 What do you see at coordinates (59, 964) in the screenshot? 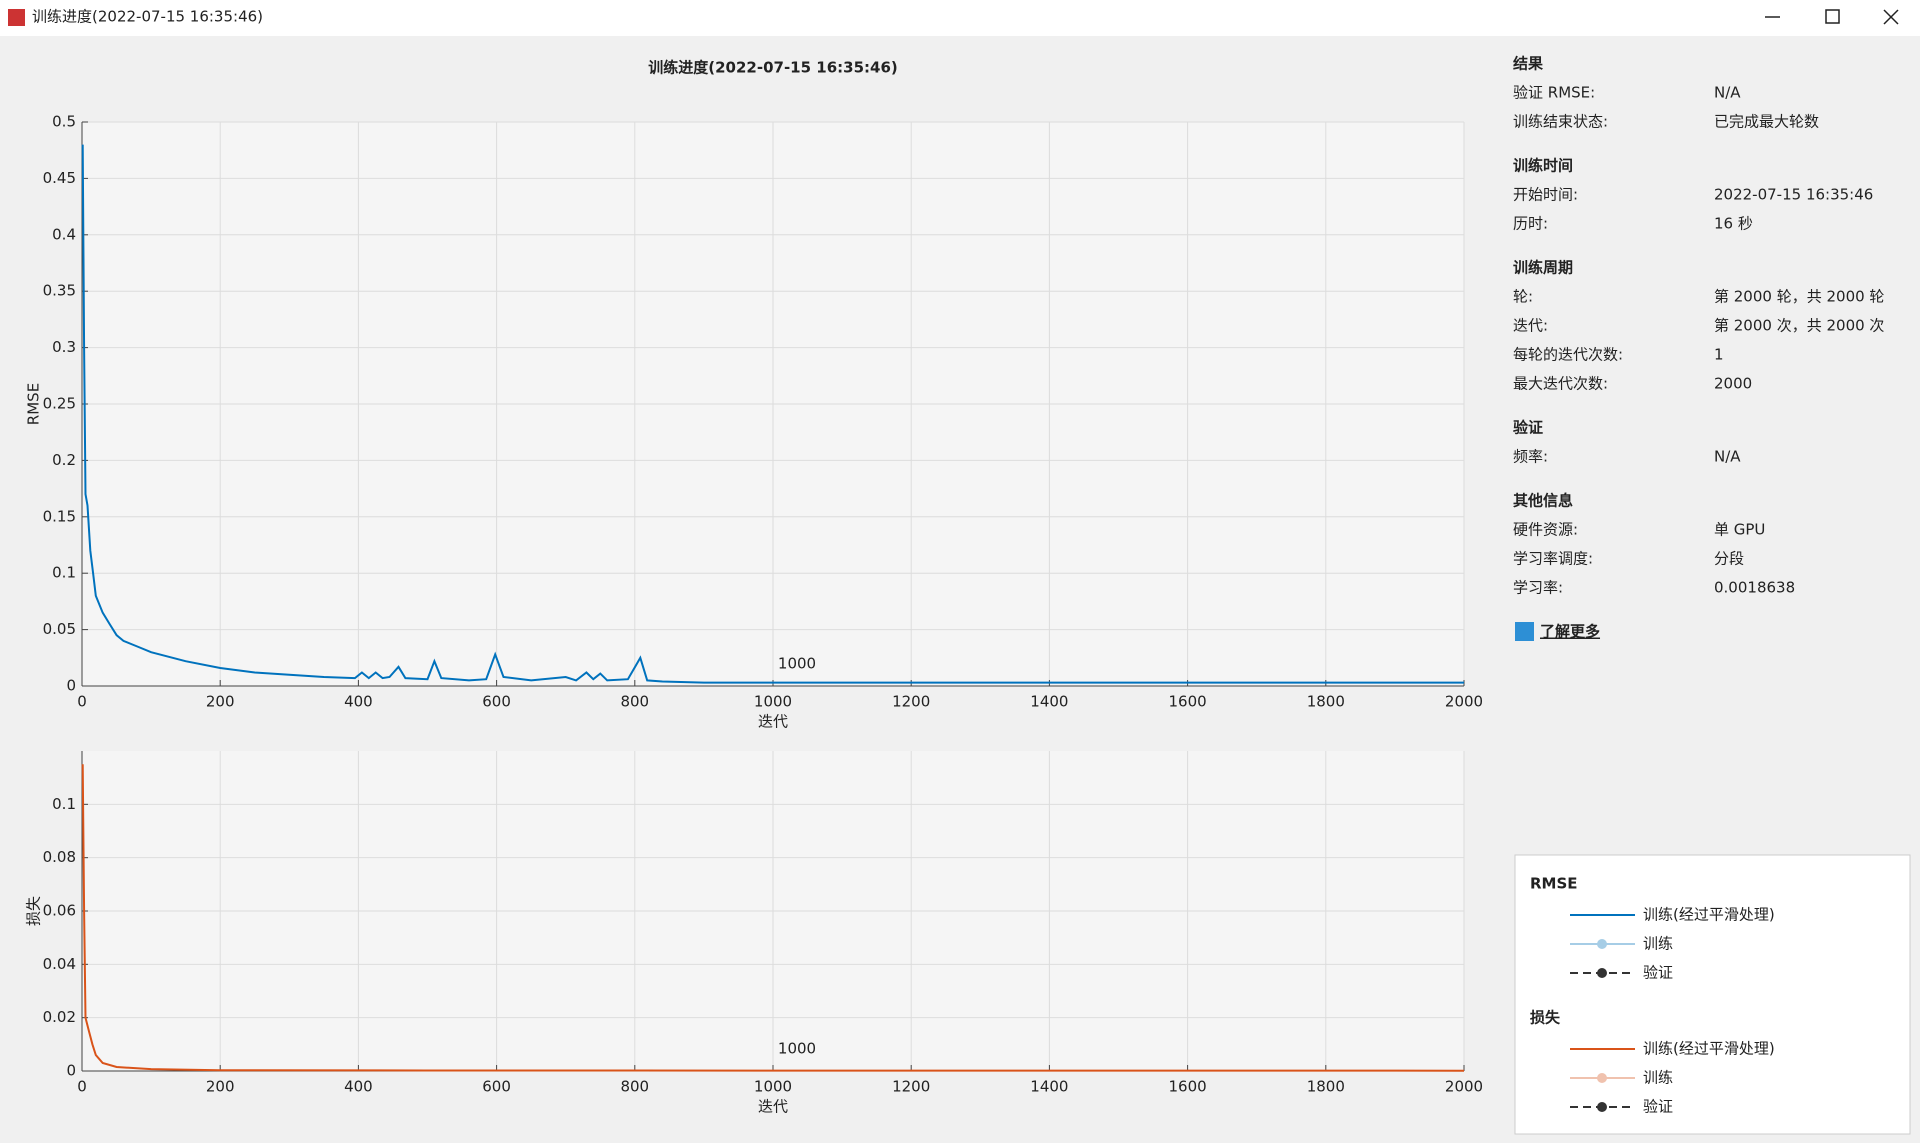
I see `y-tick-label: 0.04` at bounding box center [59, 964].